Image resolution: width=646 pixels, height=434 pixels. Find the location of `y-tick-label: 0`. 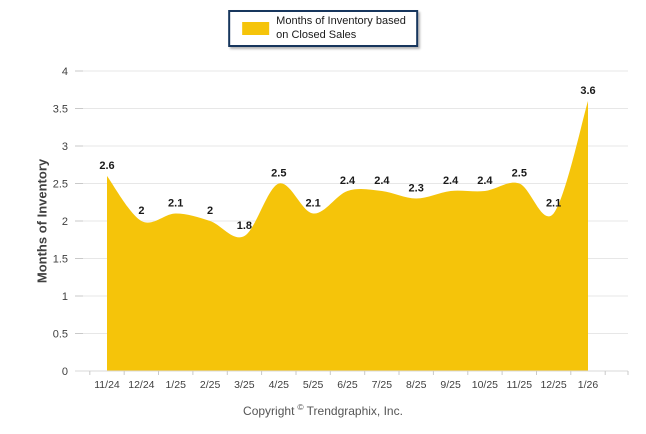

y-tick-label: 0 is located at coordinates (65, 372).